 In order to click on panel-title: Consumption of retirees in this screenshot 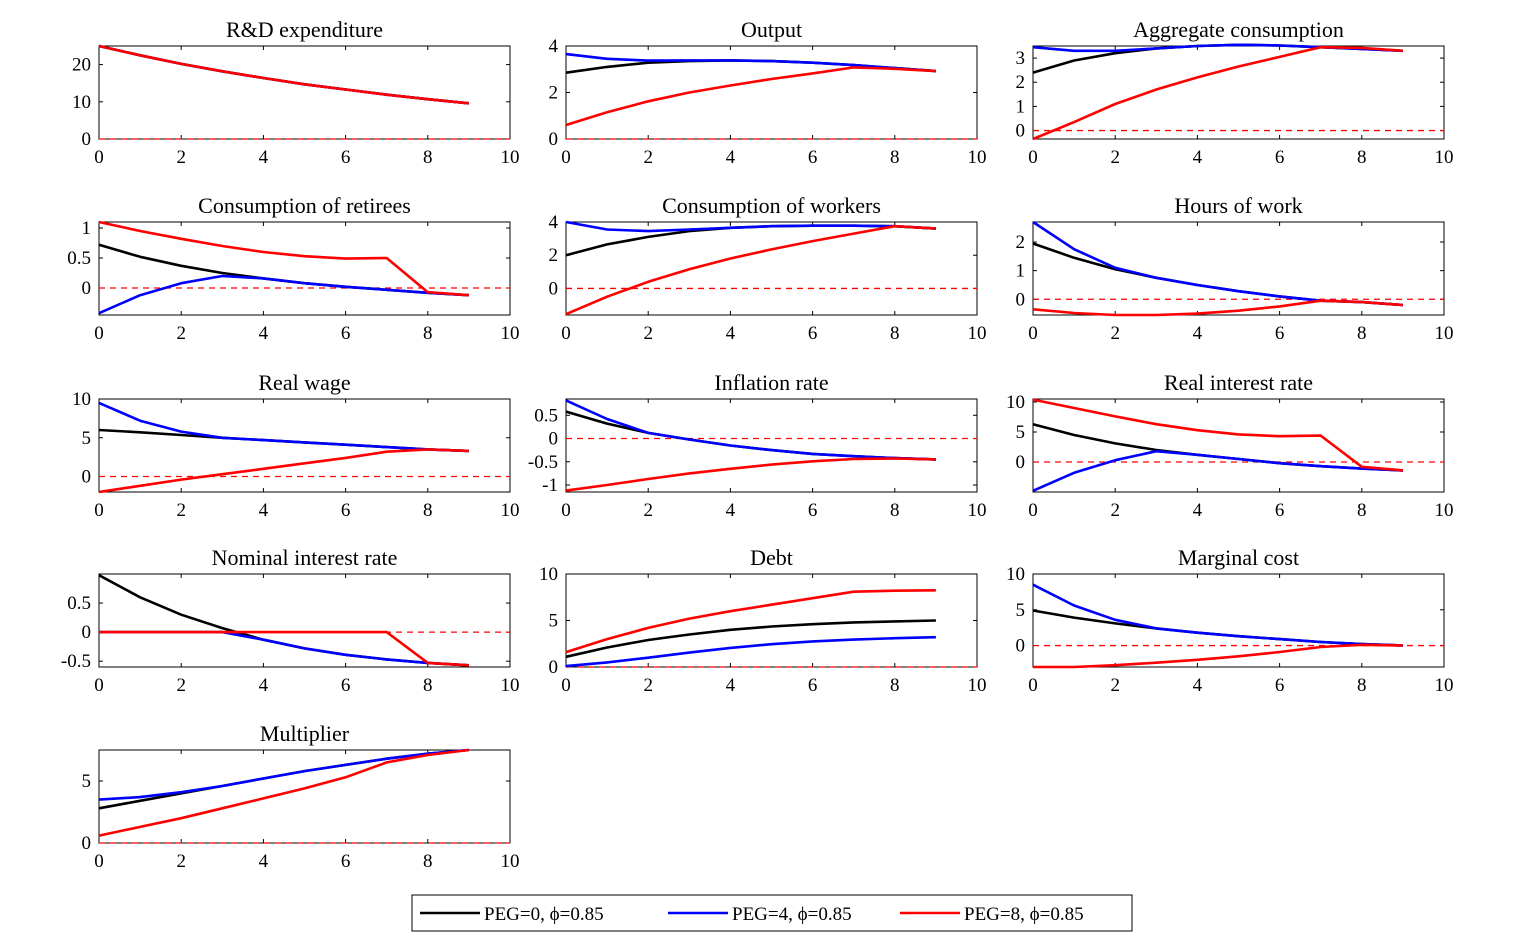, I will do `click(304, 205)`.